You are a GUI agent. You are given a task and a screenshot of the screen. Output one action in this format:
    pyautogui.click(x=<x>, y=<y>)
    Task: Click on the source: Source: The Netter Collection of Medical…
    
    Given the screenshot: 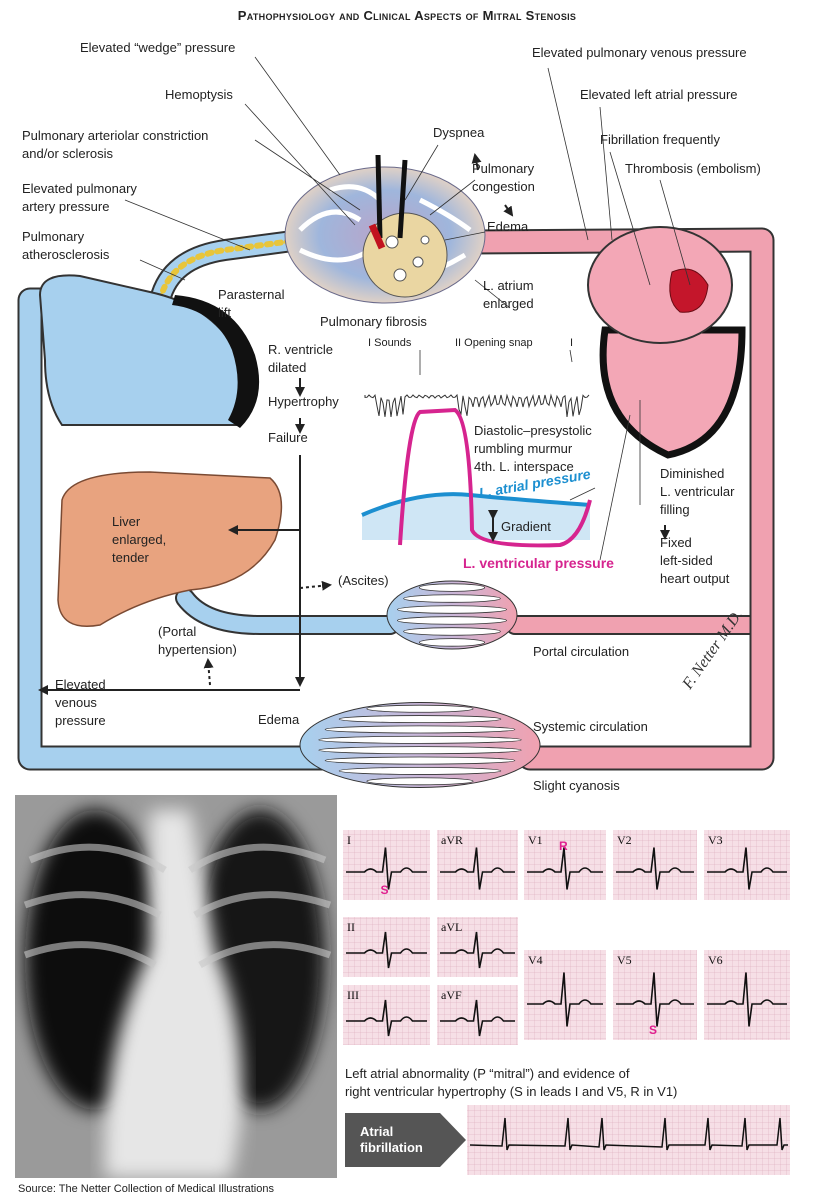 What is the action you would take?
    pyautogui.click(x=146, y=1189)
    